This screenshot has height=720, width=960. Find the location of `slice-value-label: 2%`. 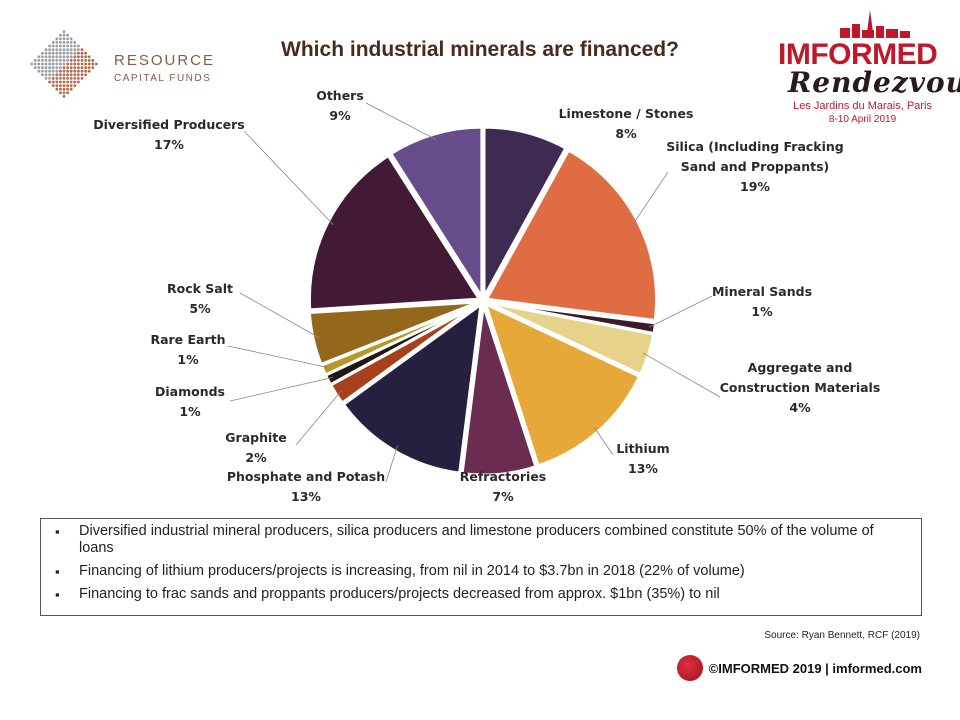

slice-value-label: 2% is located at coordinates (256, 457).